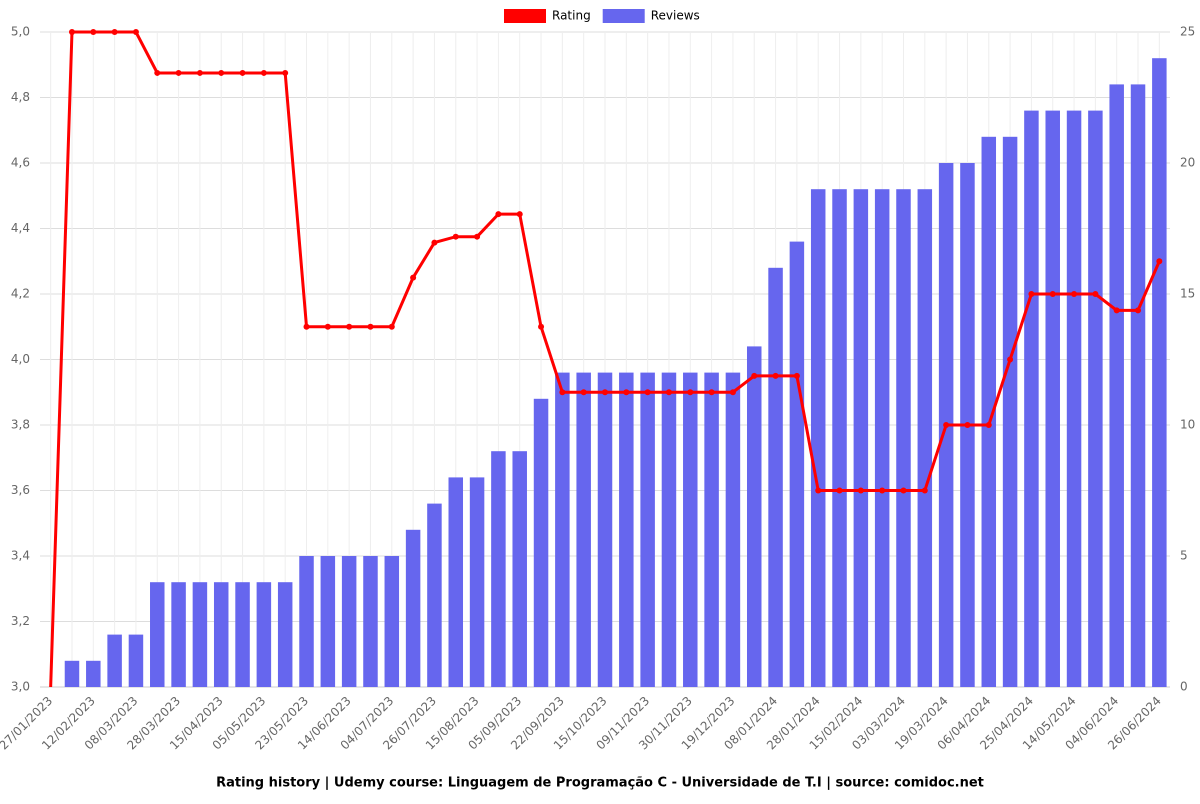  What do you see at coordinates (20, 228) in the screenshot?
I see `y-tick-label: 4,4` at bounding box center [20, 228].